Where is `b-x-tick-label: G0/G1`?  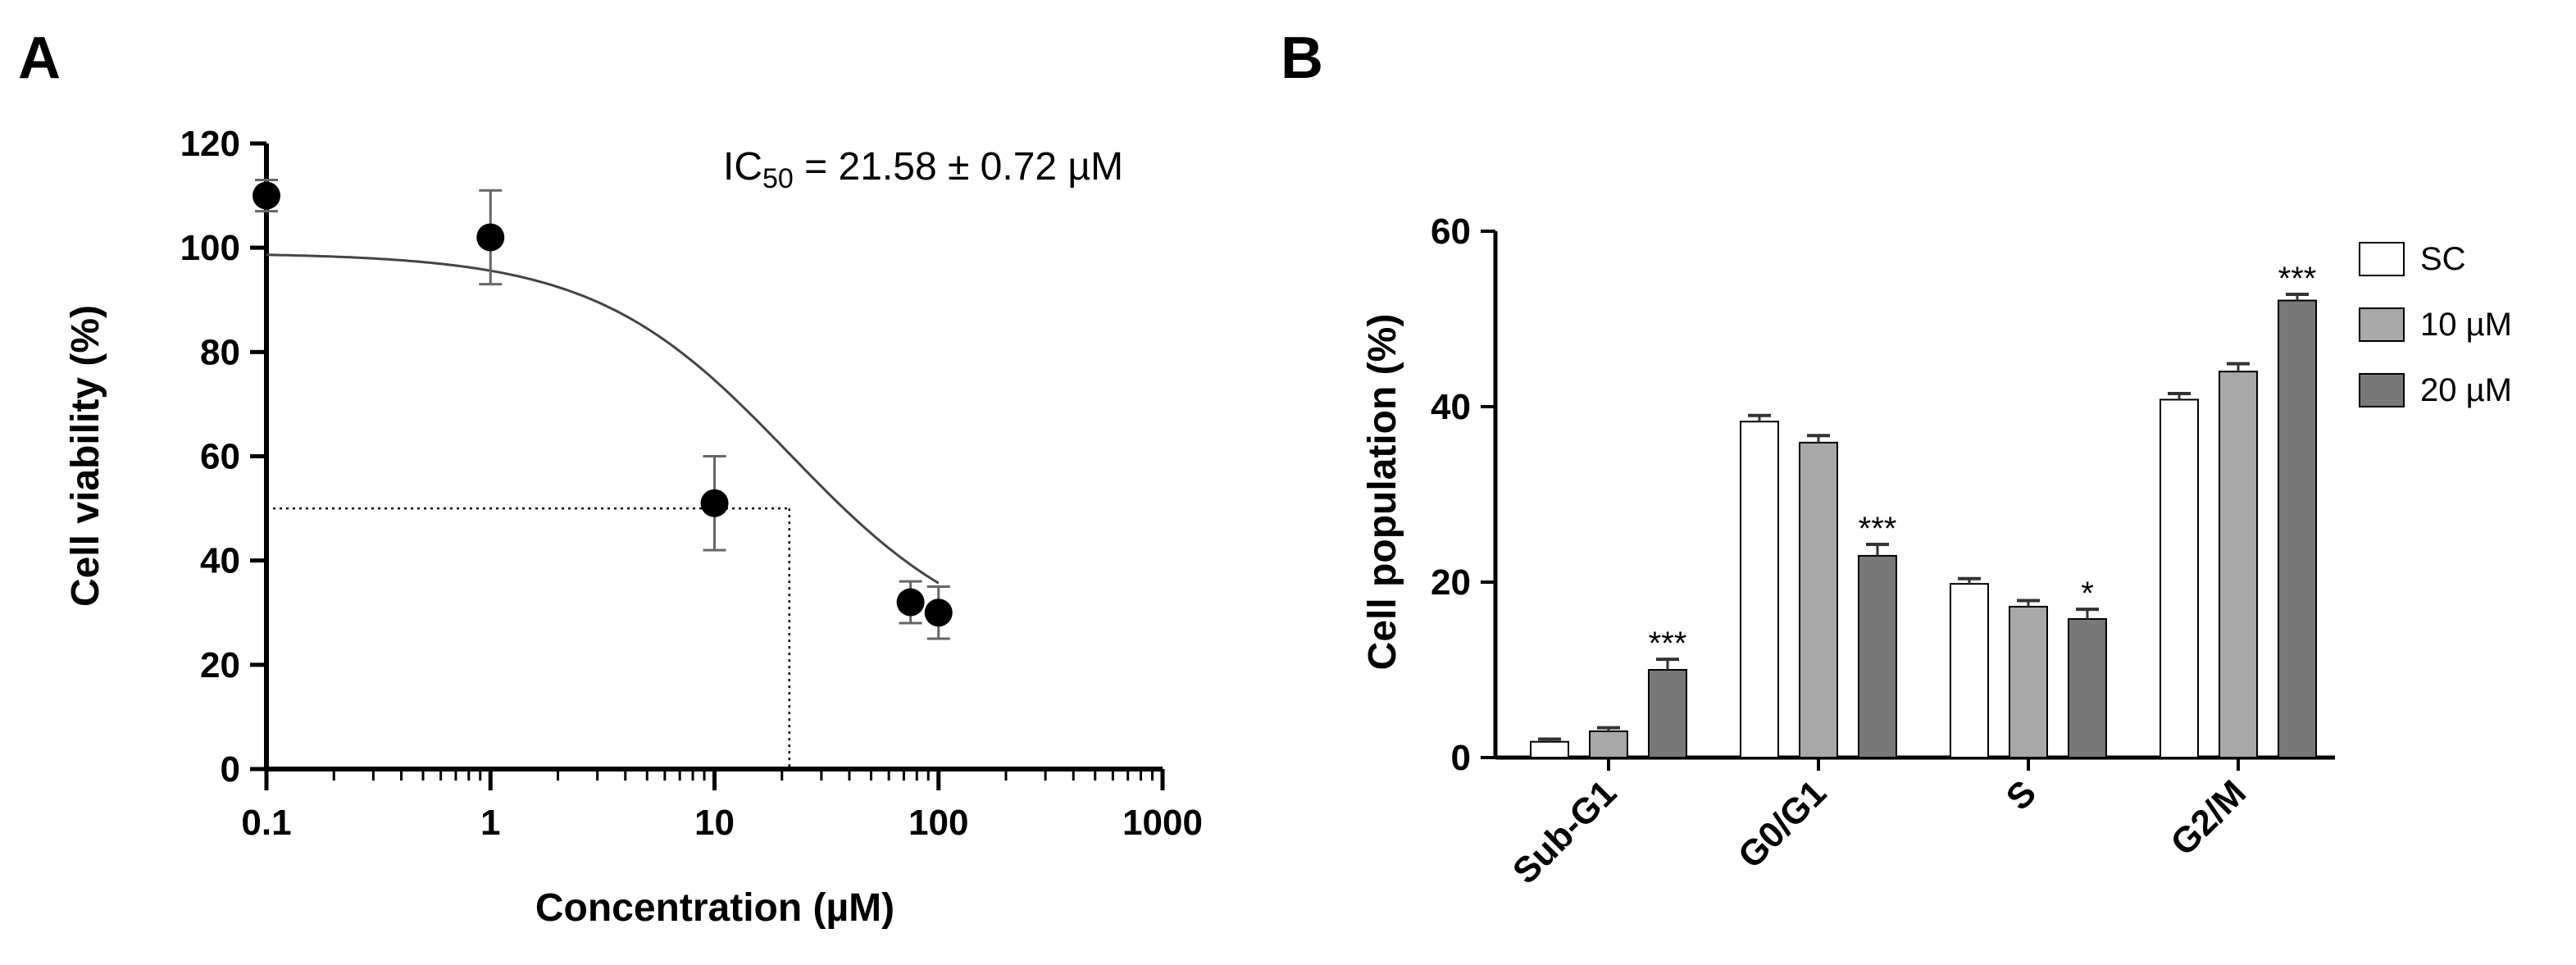 b-x-tick-label: G0/G1 is located at coordinates (1782, 824).